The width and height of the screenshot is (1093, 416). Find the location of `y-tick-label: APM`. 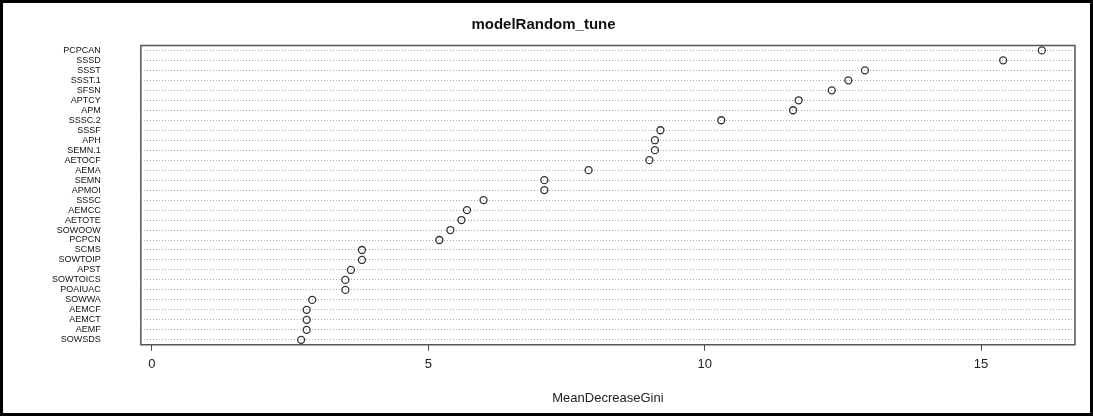

y-tick-label: APM is located at coordinates (91, 109).